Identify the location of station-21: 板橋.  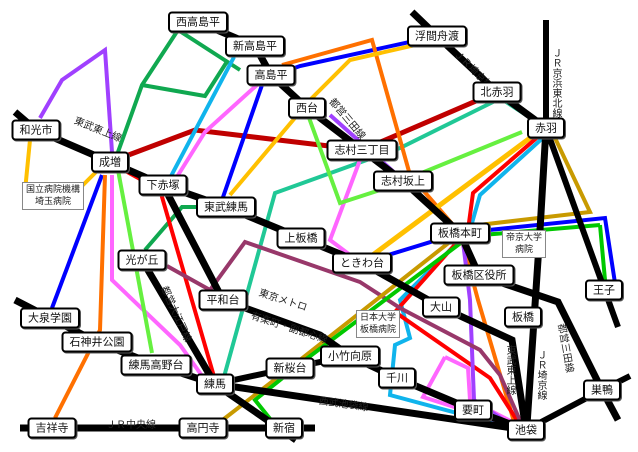
(523, 317).